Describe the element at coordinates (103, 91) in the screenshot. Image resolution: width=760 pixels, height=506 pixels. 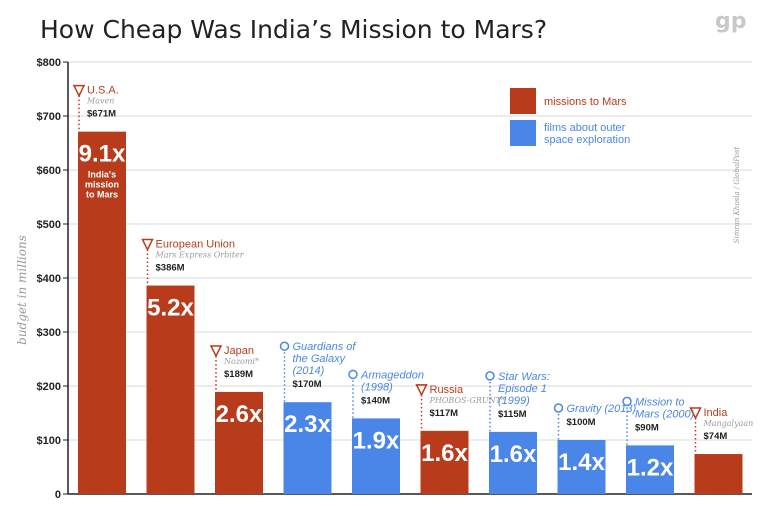
I see `bar-category-label: U.S.A.` at that location.